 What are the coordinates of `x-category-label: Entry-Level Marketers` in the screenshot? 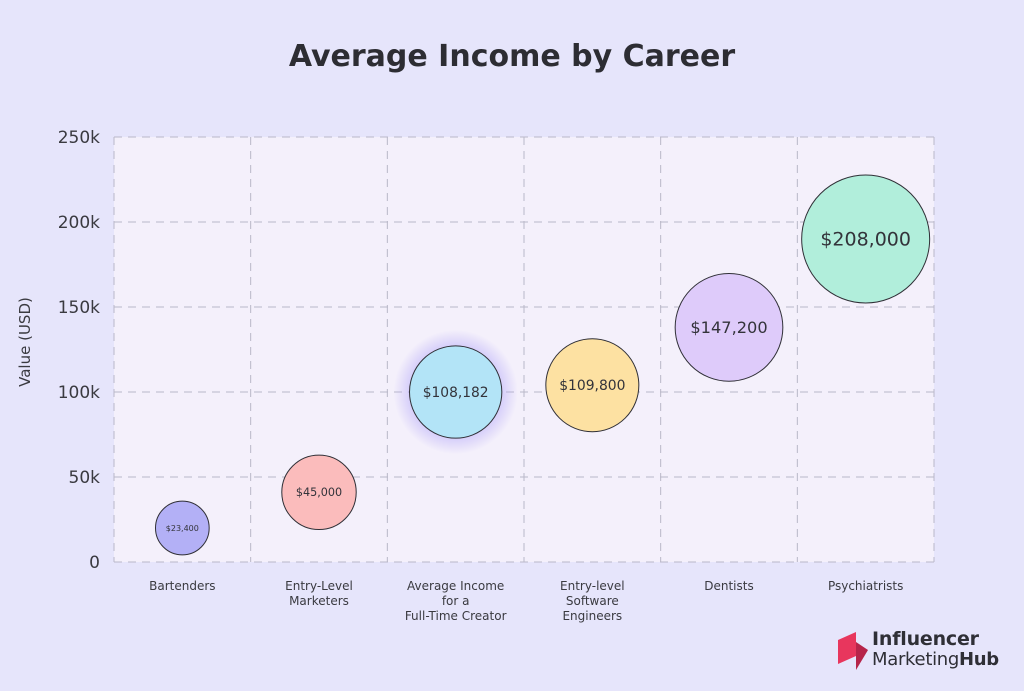 It's located at (319, 593).